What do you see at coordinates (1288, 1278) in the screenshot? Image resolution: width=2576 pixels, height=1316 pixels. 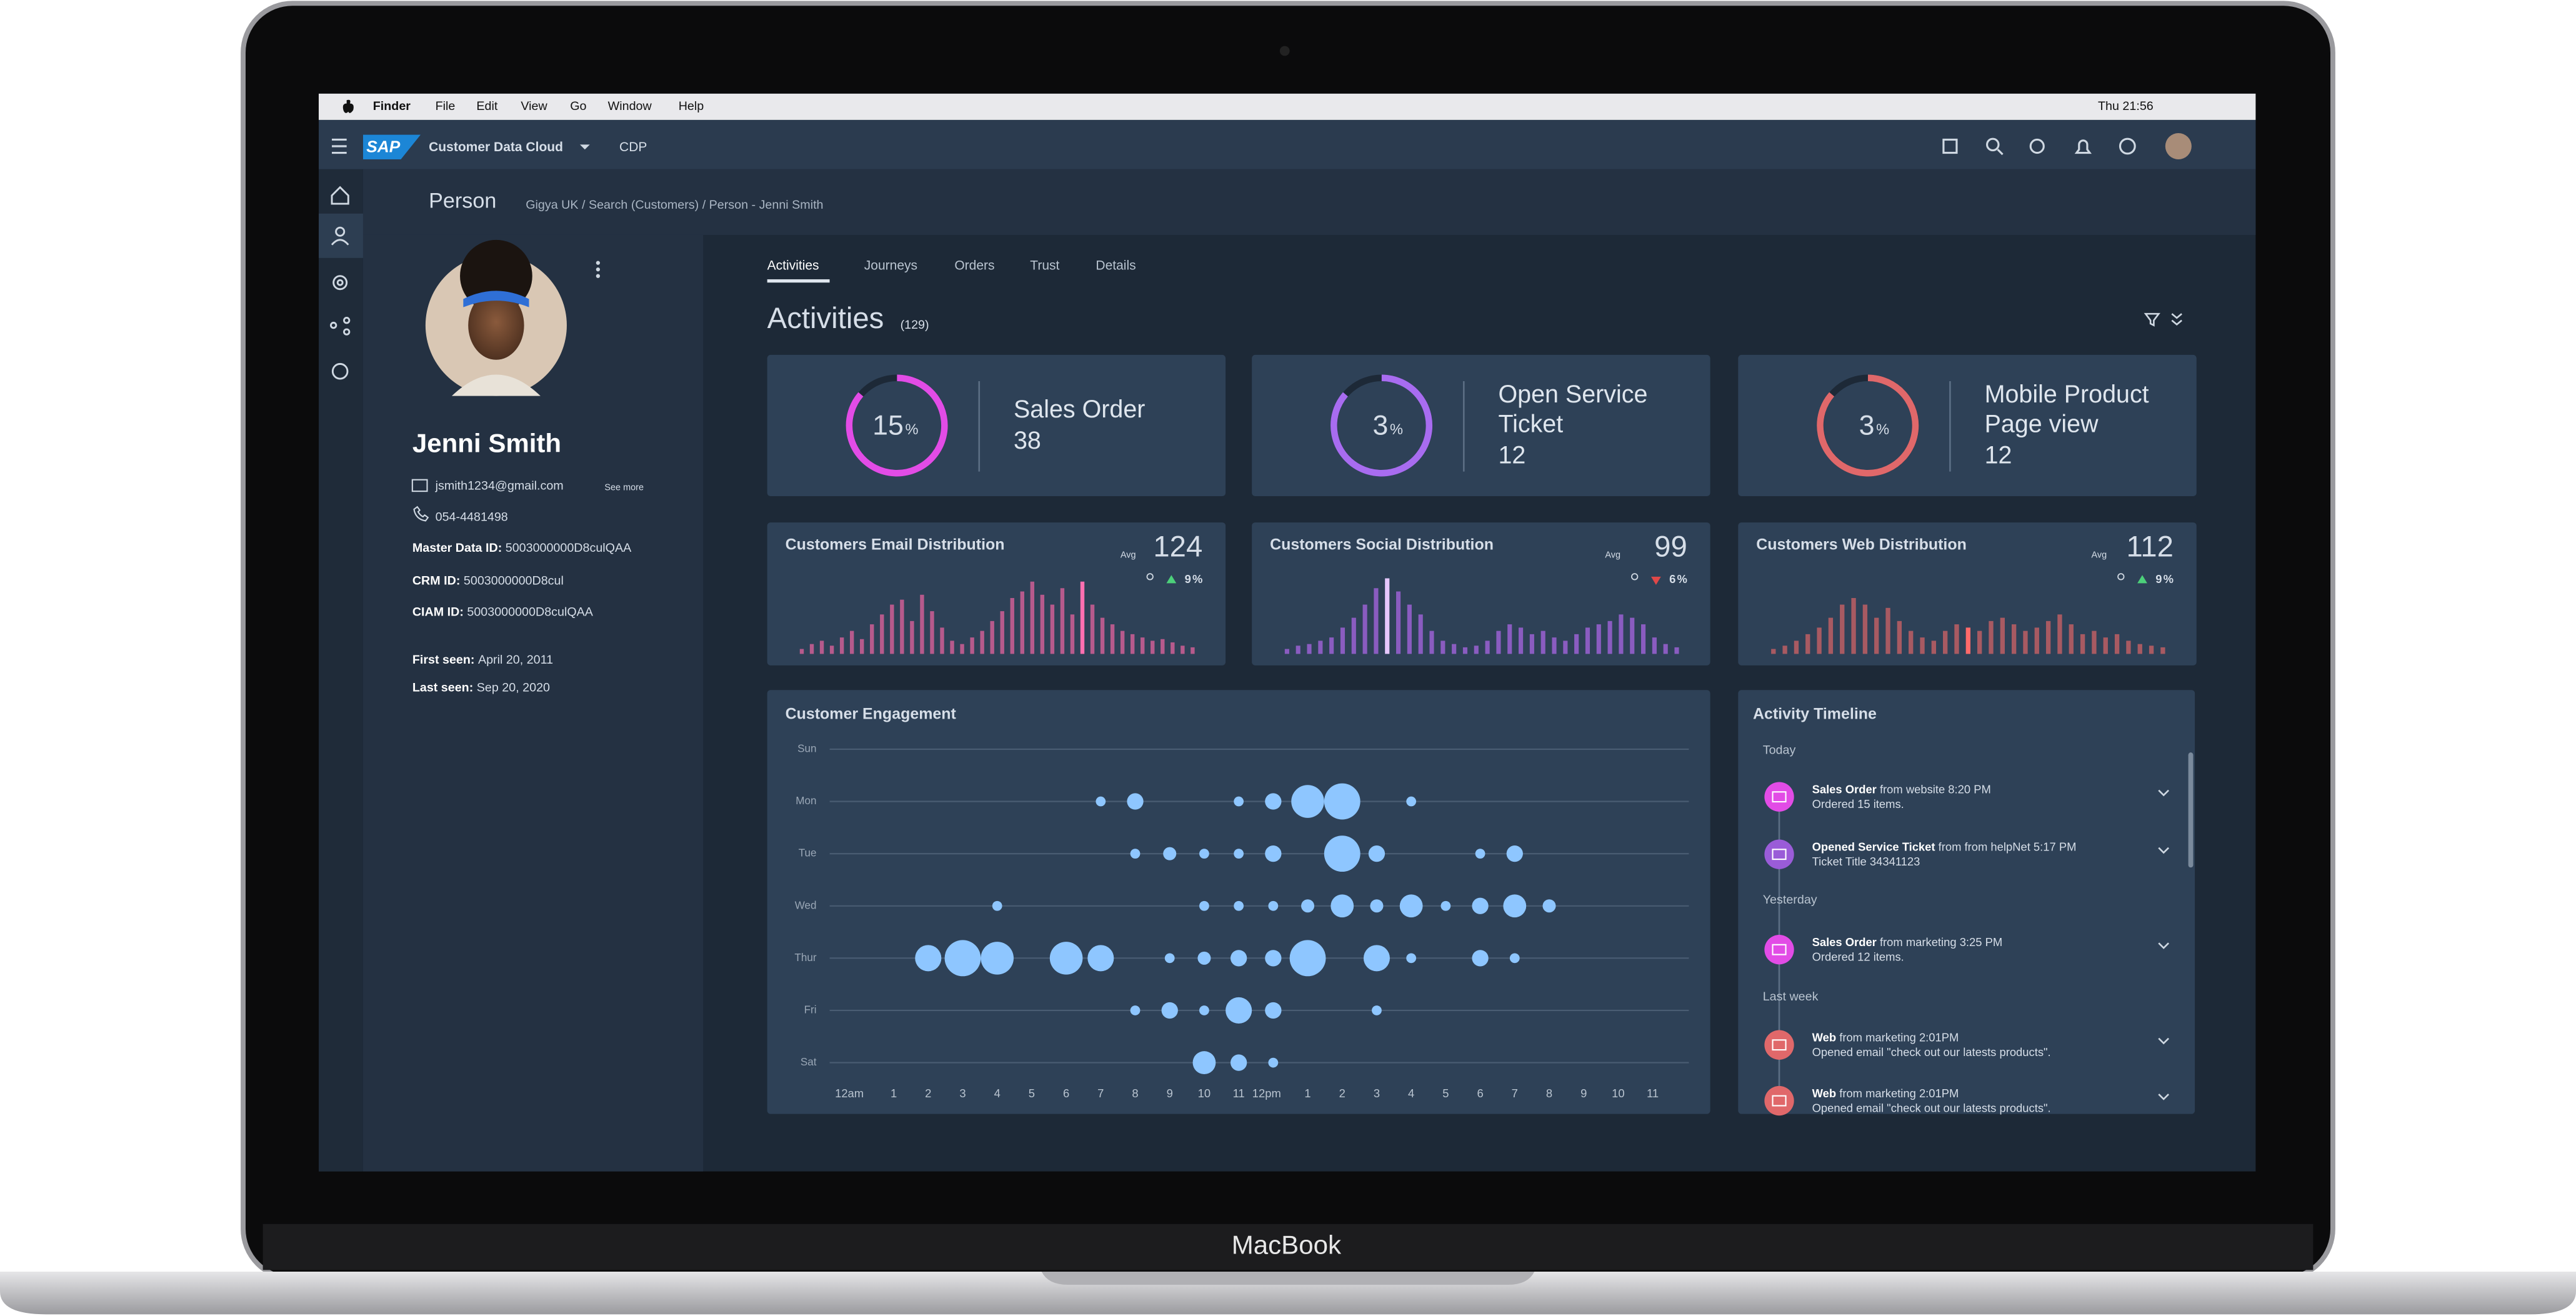 I see `notch` at bounding box center [1288, 1278].